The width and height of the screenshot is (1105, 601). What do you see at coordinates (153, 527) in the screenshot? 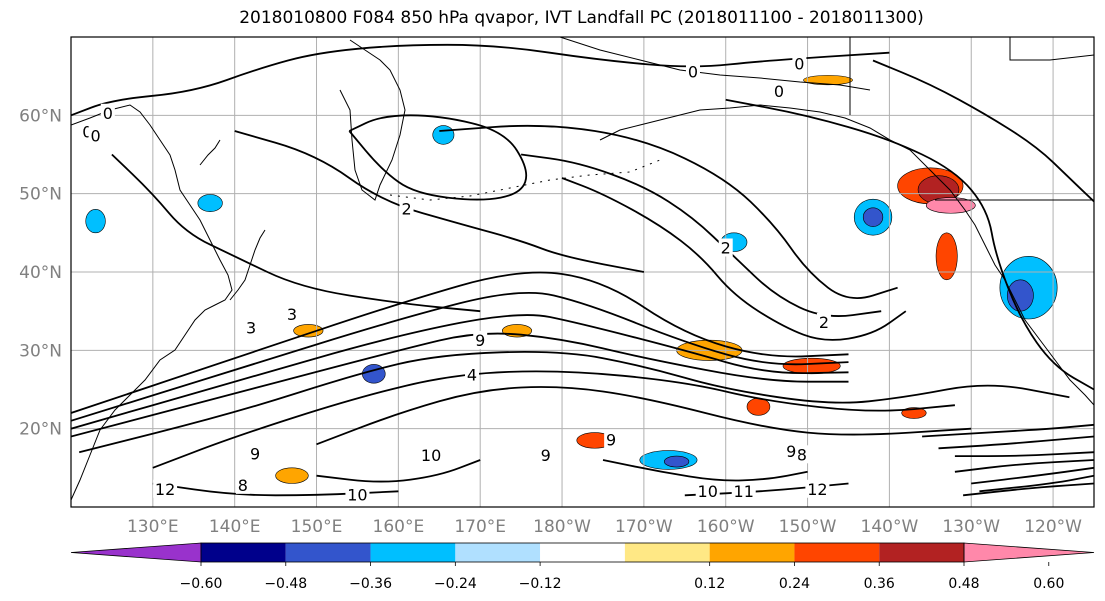
I see `longitude-label: 130°E` at bounding box center [153, 527].